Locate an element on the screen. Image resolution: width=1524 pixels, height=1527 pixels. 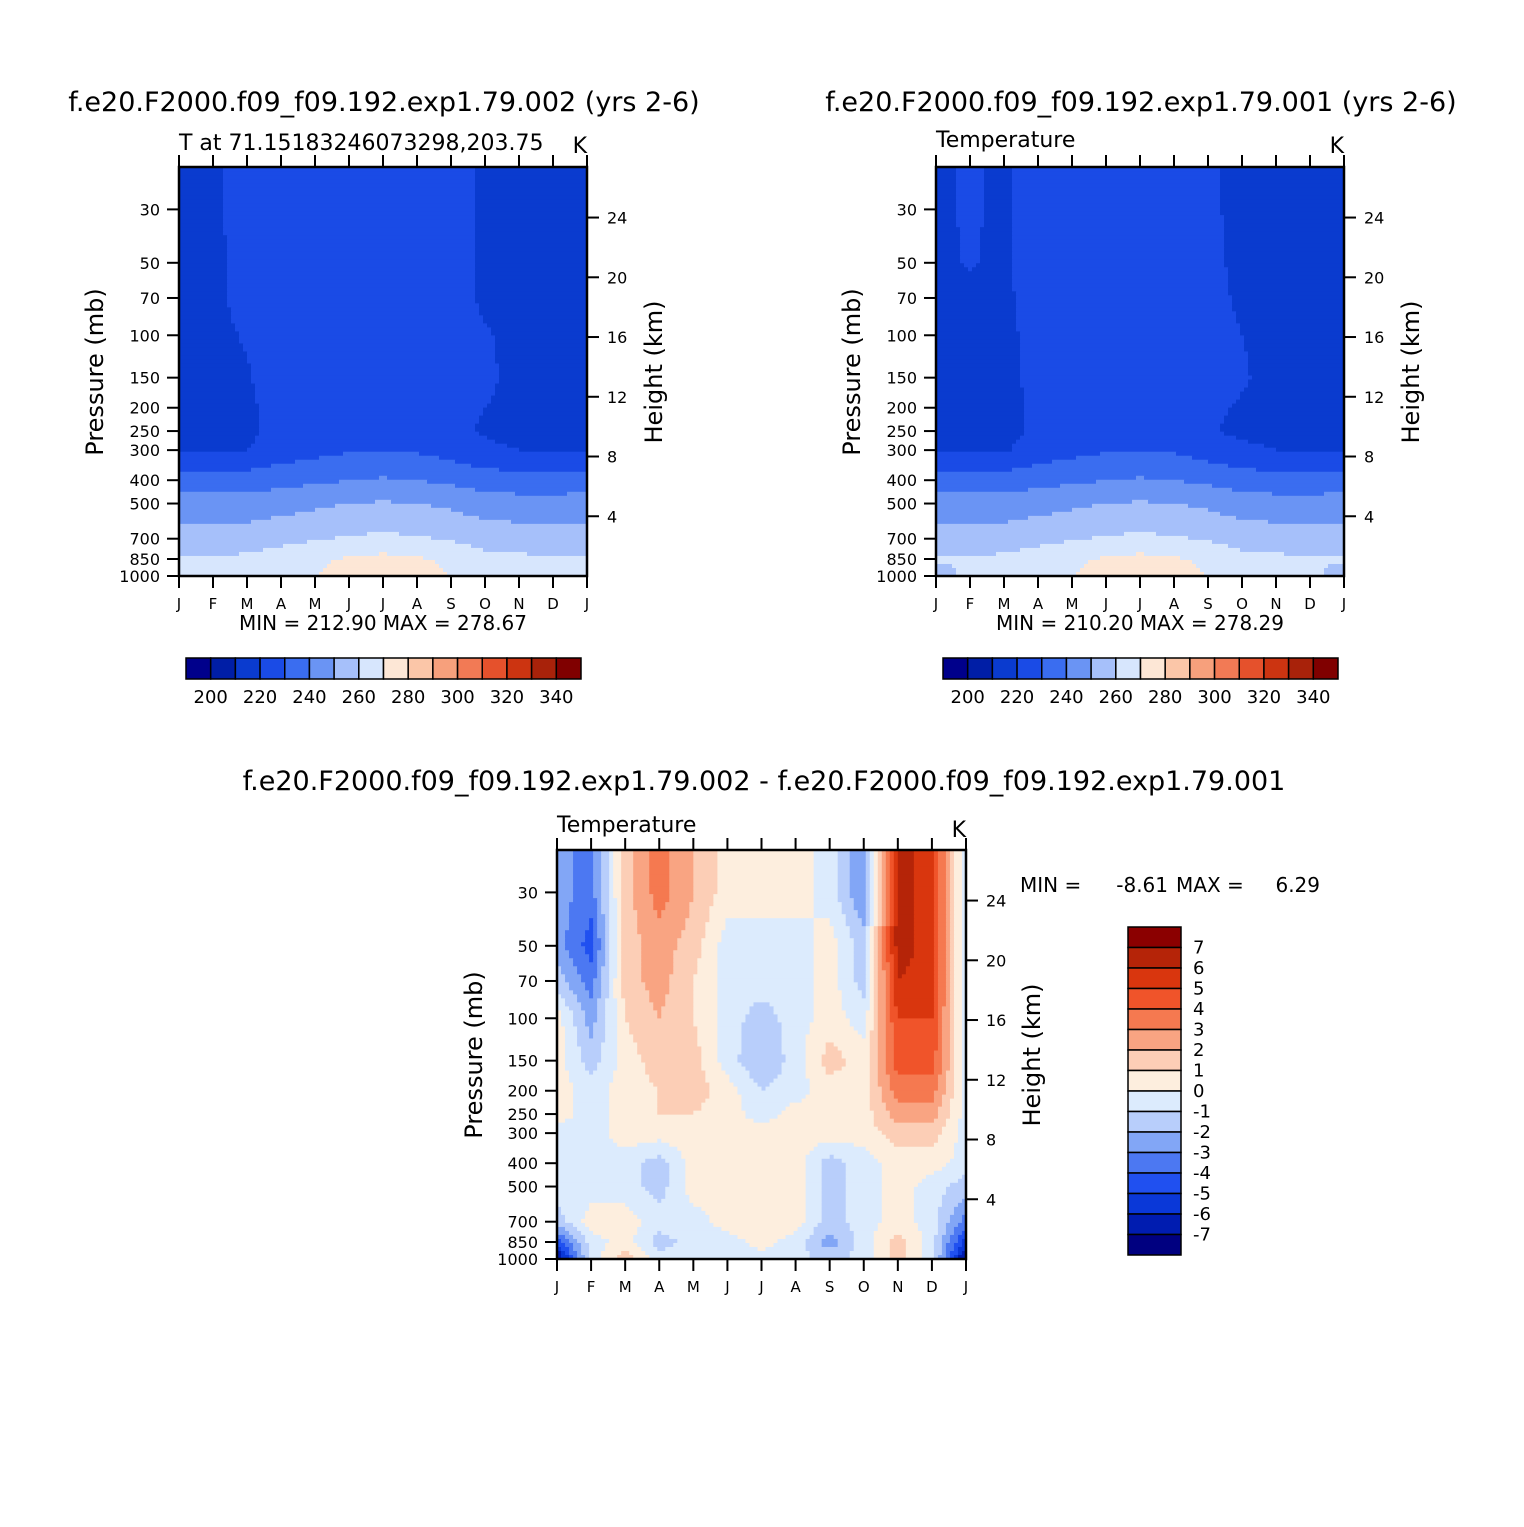
panel-3-max-label: MAX = is located at coordinates (1210, 885).